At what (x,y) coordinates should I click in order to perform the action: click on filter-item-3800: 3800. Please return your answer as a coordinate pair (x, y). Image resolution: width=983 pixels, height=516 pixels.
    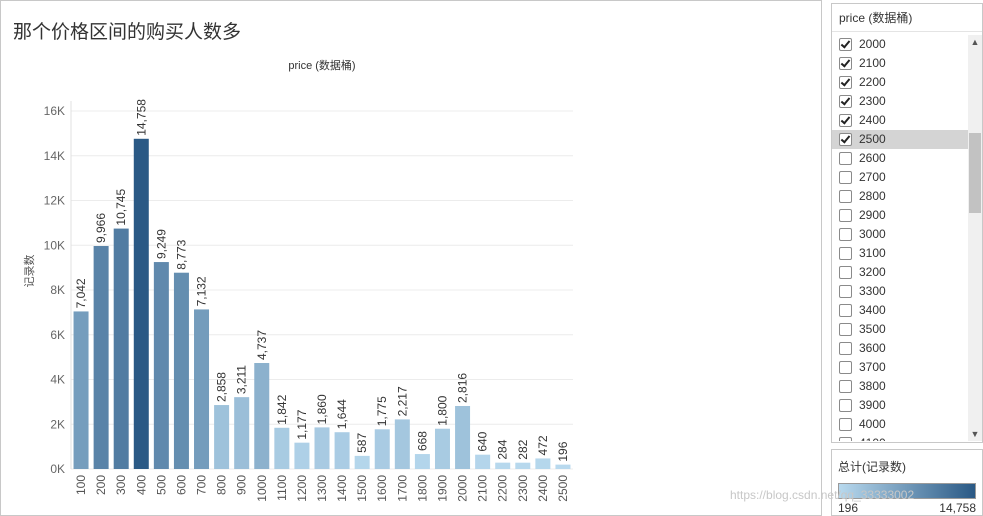
    Looking at the image, I should click on (900, 386).